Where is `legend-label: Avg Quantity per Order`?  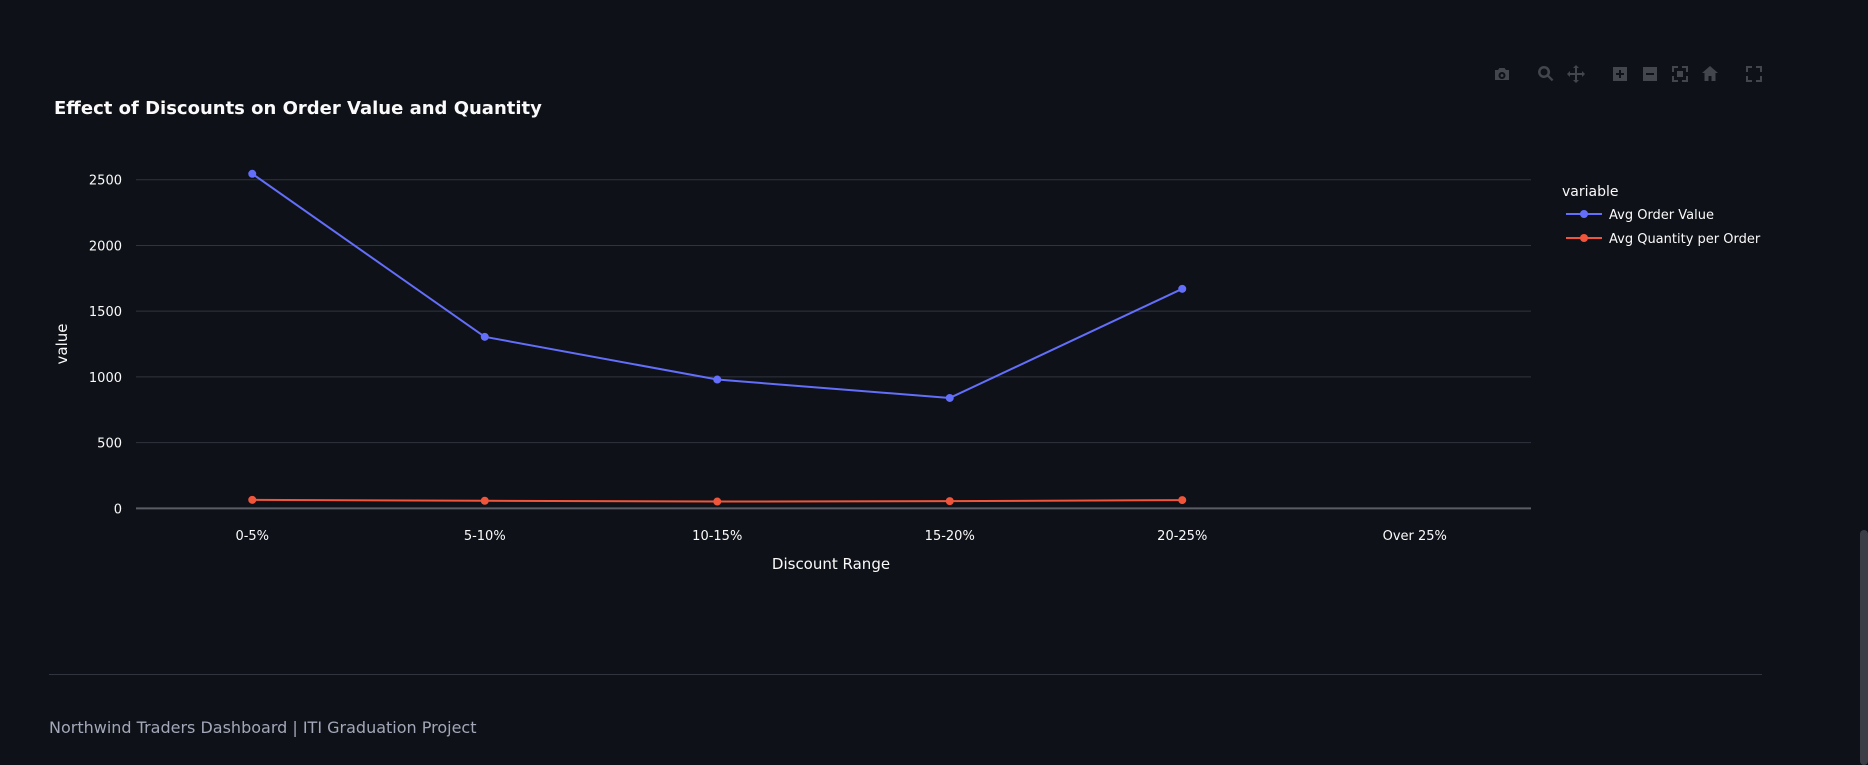 legend-label: Avg Quantity per Order is located at coordinates (1685, 239).